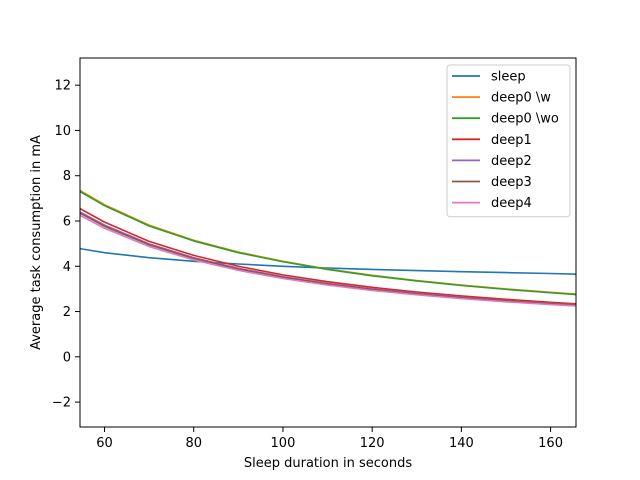  Describe the element at coordinates (550, 443) in the screenshot. I see `x-tick-label: 160` at that location.